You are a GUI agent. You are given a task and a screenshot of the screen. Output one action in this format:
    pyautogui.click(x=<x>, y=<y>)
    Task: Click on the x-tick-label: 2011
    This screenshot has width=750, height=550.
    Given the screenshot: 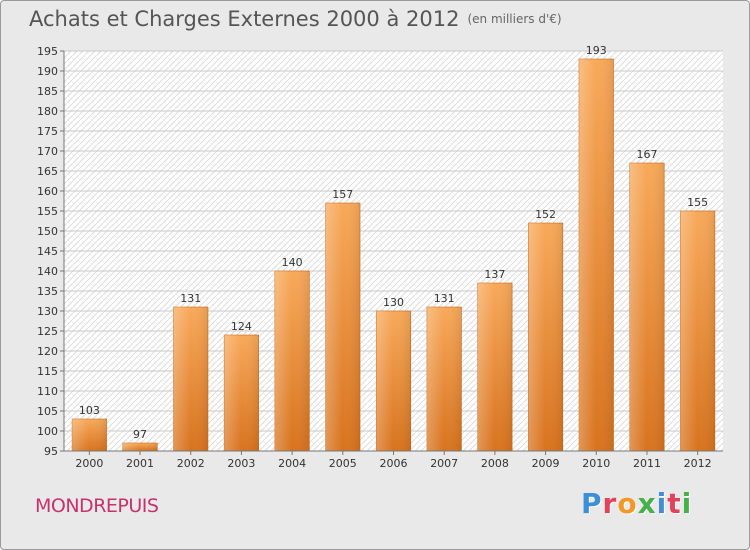 What is the action you would take?
    pyautogui.click(x=647, y=463)
    